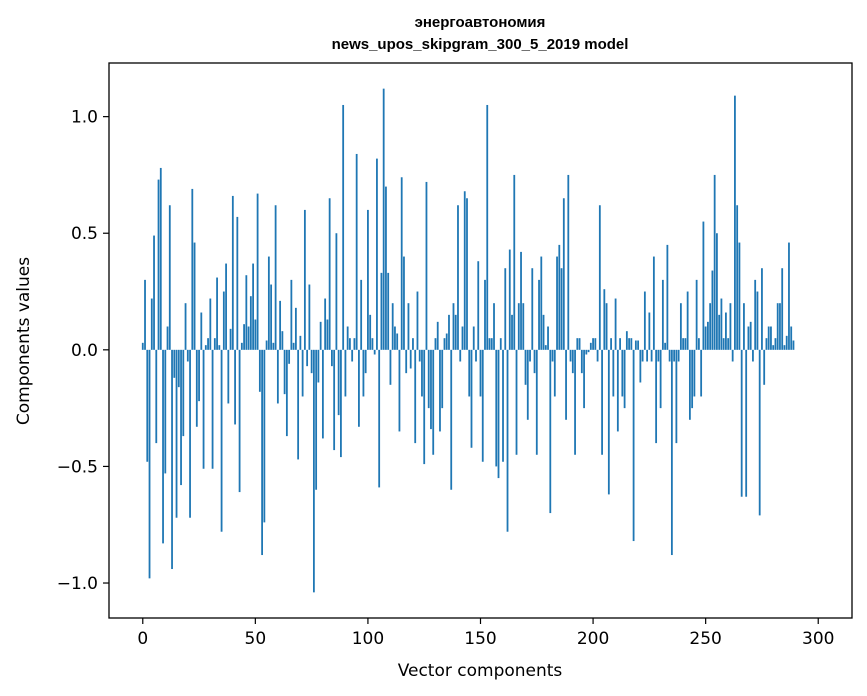  Describe the element at coordinates (83, 351) in the screenshot. I see `y-axis-ticks: −1.0 −0.5 0.0 0.5 1.0` at that location.